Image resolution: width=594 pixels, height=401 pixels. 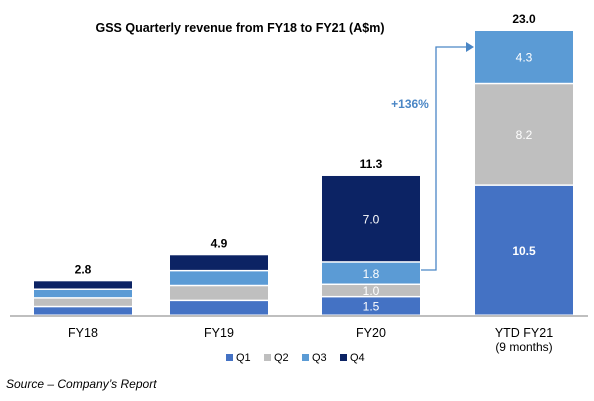 What do you see at coordinates (83, 333) in the screenshot?
I see `x-tick-label: FY18` at bounding box center [83, 333].